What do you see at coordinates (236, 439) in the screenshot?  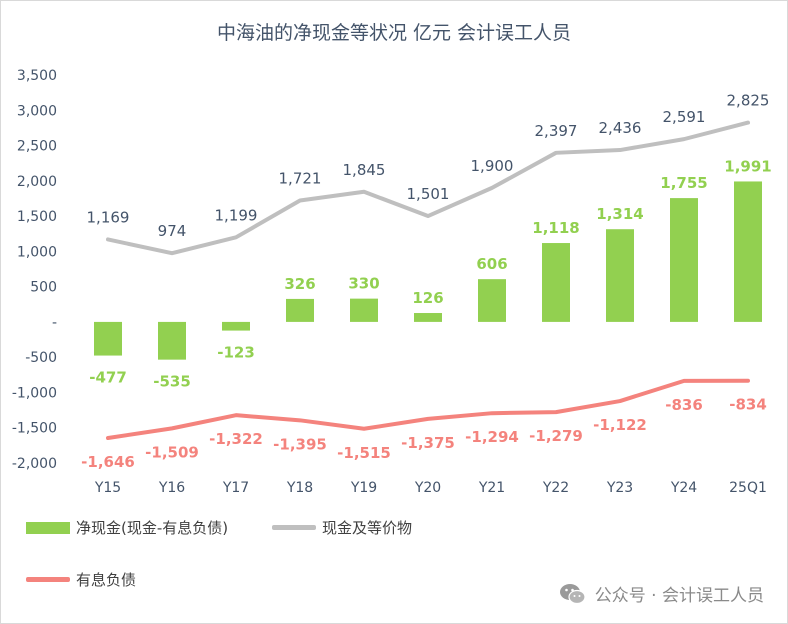 I see `debt-data-label: -1,322` at bounding box center [236, 439].